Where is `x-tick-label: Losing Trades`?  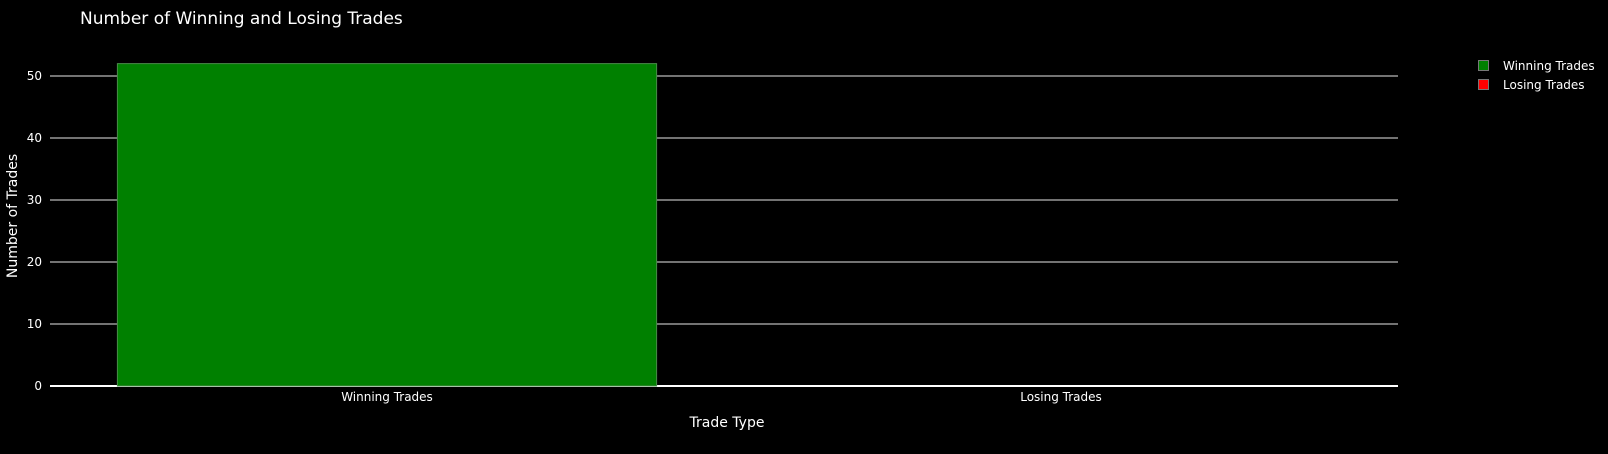
x-tick-label: Losing Trades is located at coordinates (1061, 397).